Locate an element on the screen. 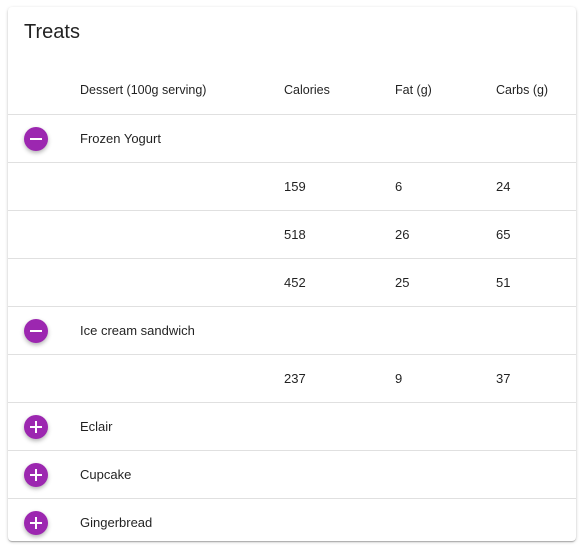  calories-cell: 159 is located at coordinates (295, 186).